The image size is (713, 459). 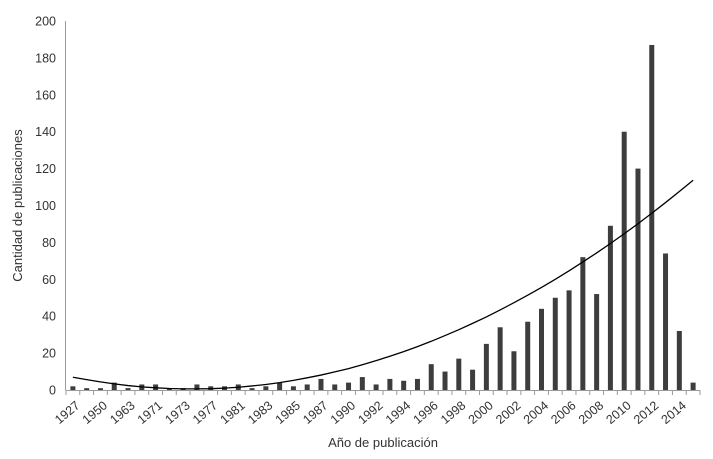 I want to click on x-tick-label: 2006, so click(x=563, y=412).